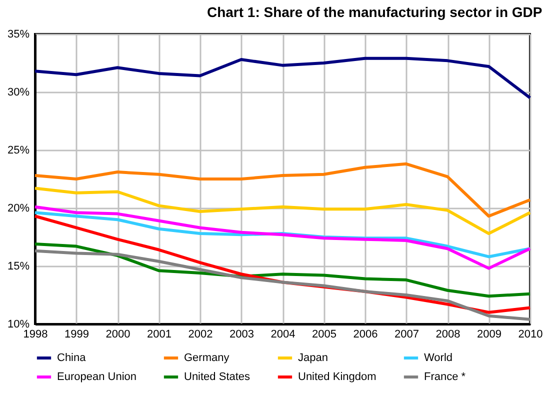  I want to click on x-tick-label: 2007, so click(406, 334).